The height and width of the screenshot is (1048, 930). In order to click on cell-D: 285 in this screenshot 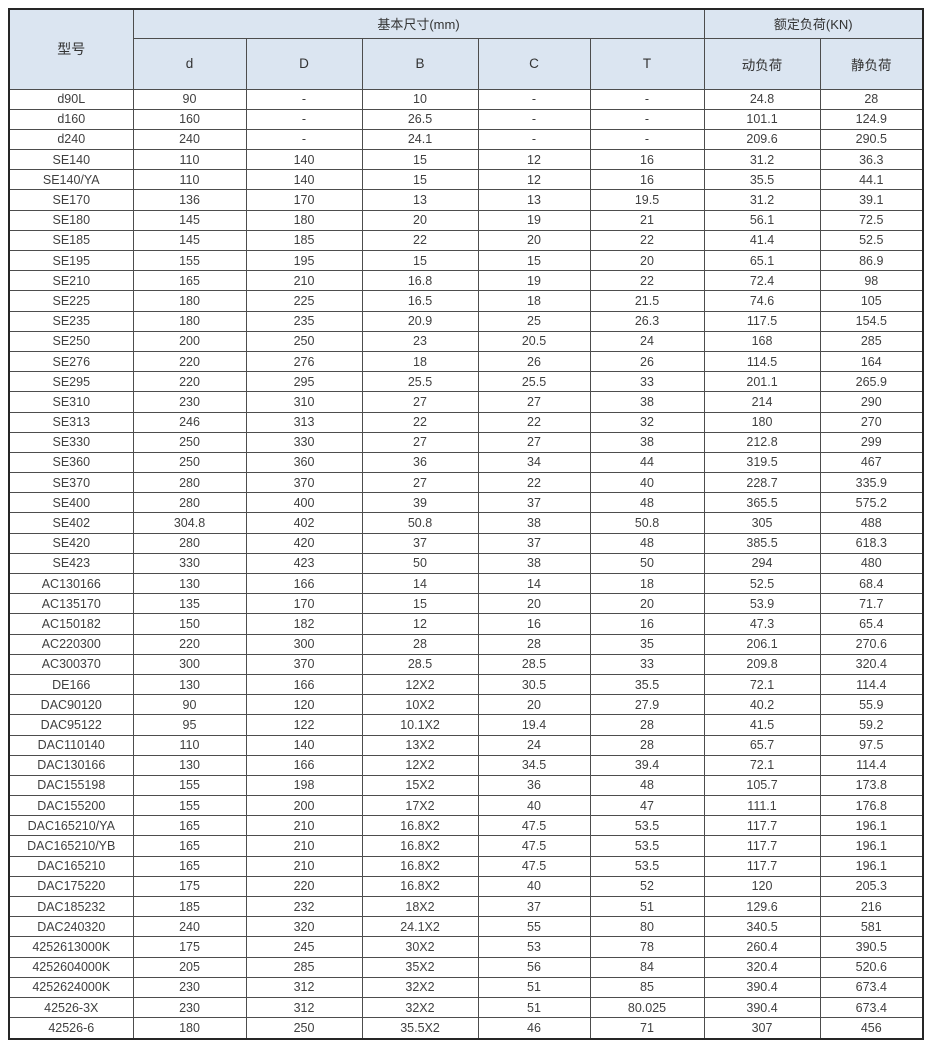, I will do `click(304, 967)`.